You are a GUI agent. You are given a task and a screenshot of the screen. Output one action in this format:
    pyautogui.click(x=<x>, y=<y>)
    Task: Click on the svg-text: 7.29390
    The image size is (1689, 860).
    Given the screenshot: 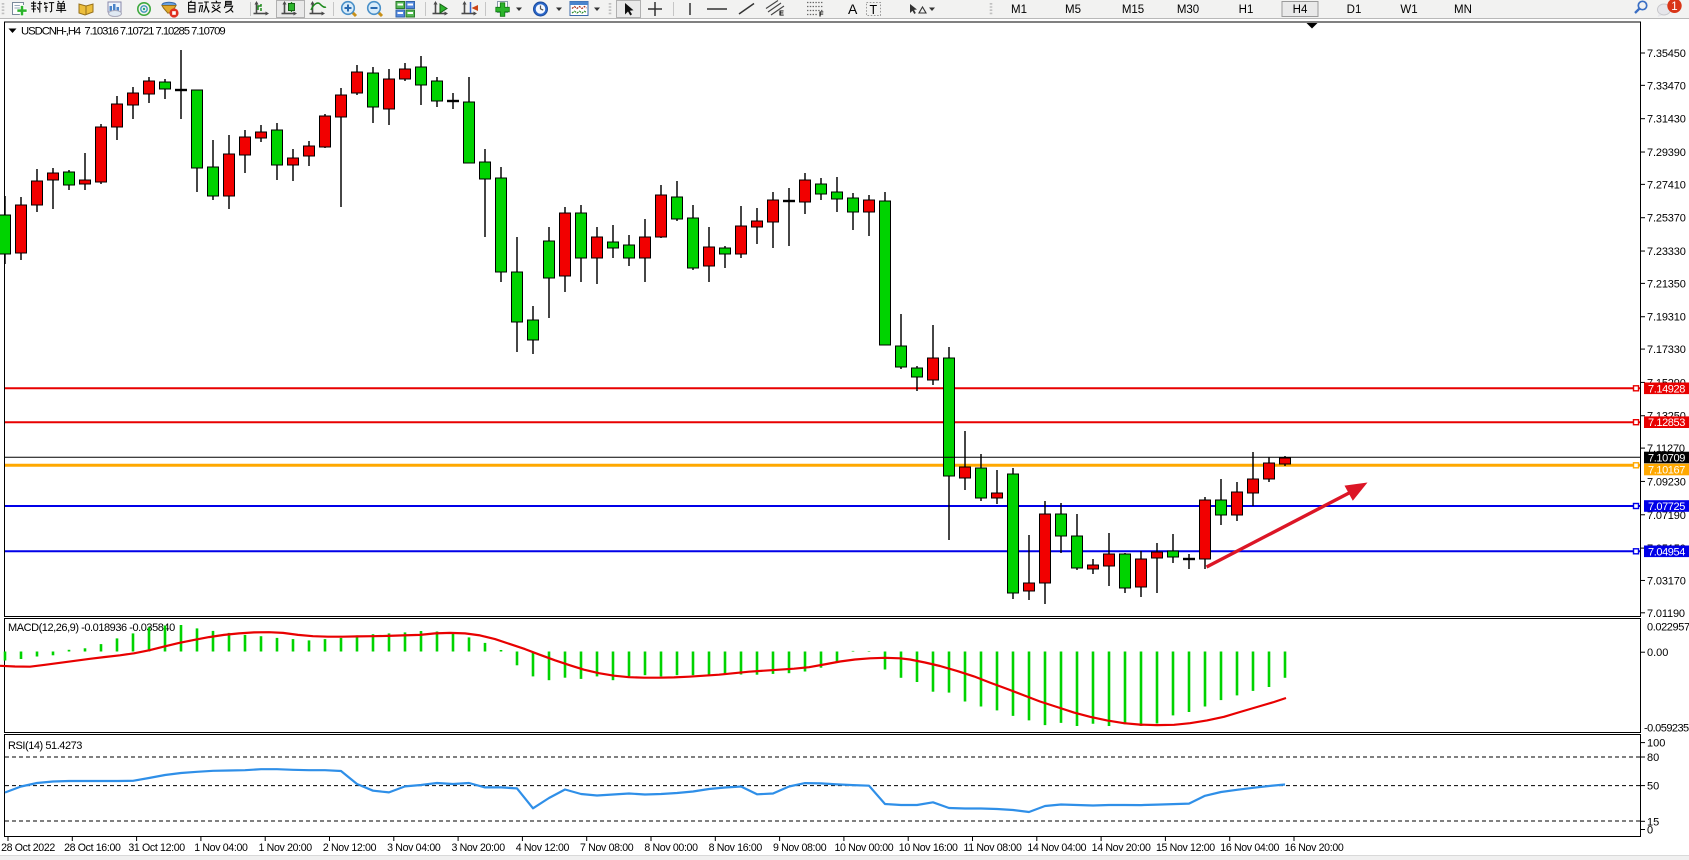 What is the action you would take?
    pyautogui.click(x=1666, y=153)
    